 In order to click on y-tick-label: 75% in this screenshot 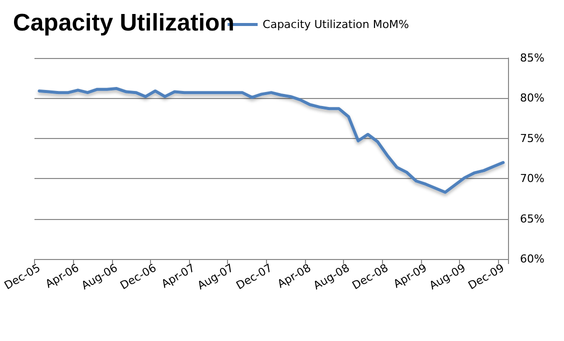, I will do `click(532, 138)`.